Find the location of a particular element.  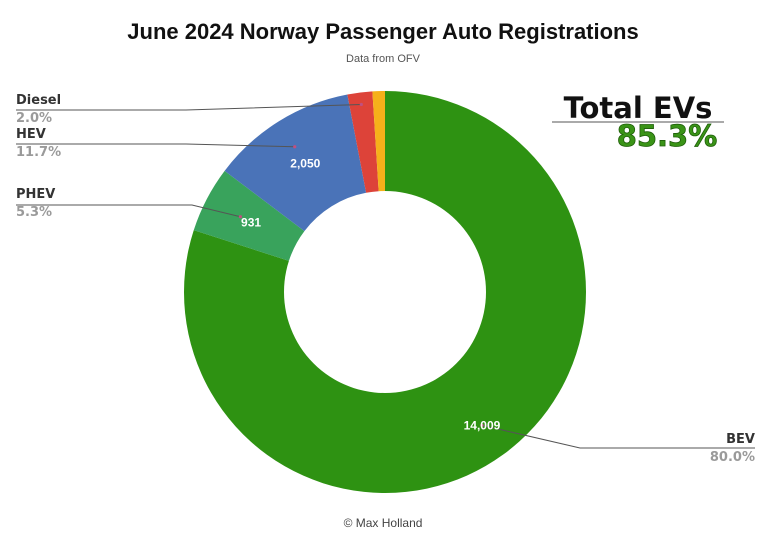

value-label-hev: 2,050 is located at coordinates (305, 164).